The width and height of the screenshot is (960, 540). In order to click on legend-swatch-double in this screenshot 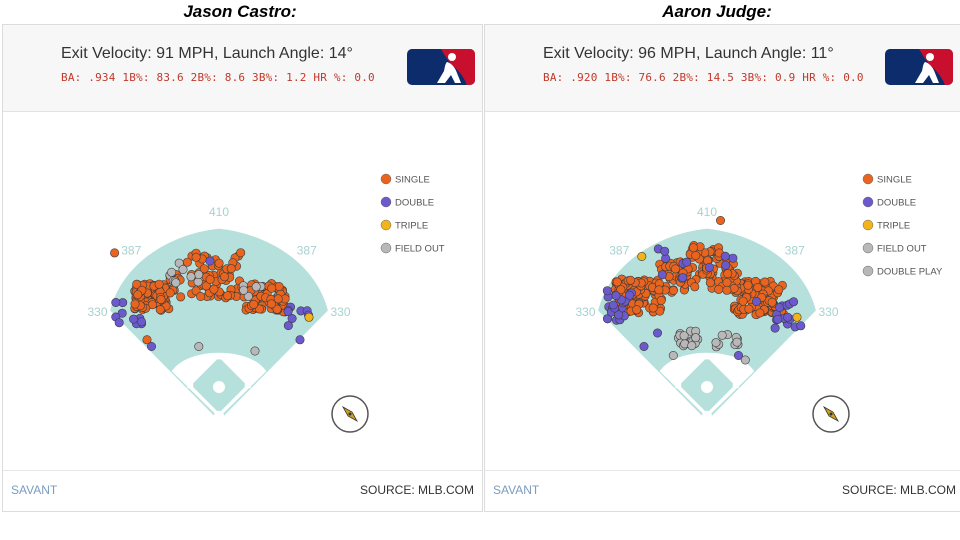, I will do `click(868, 202)`.